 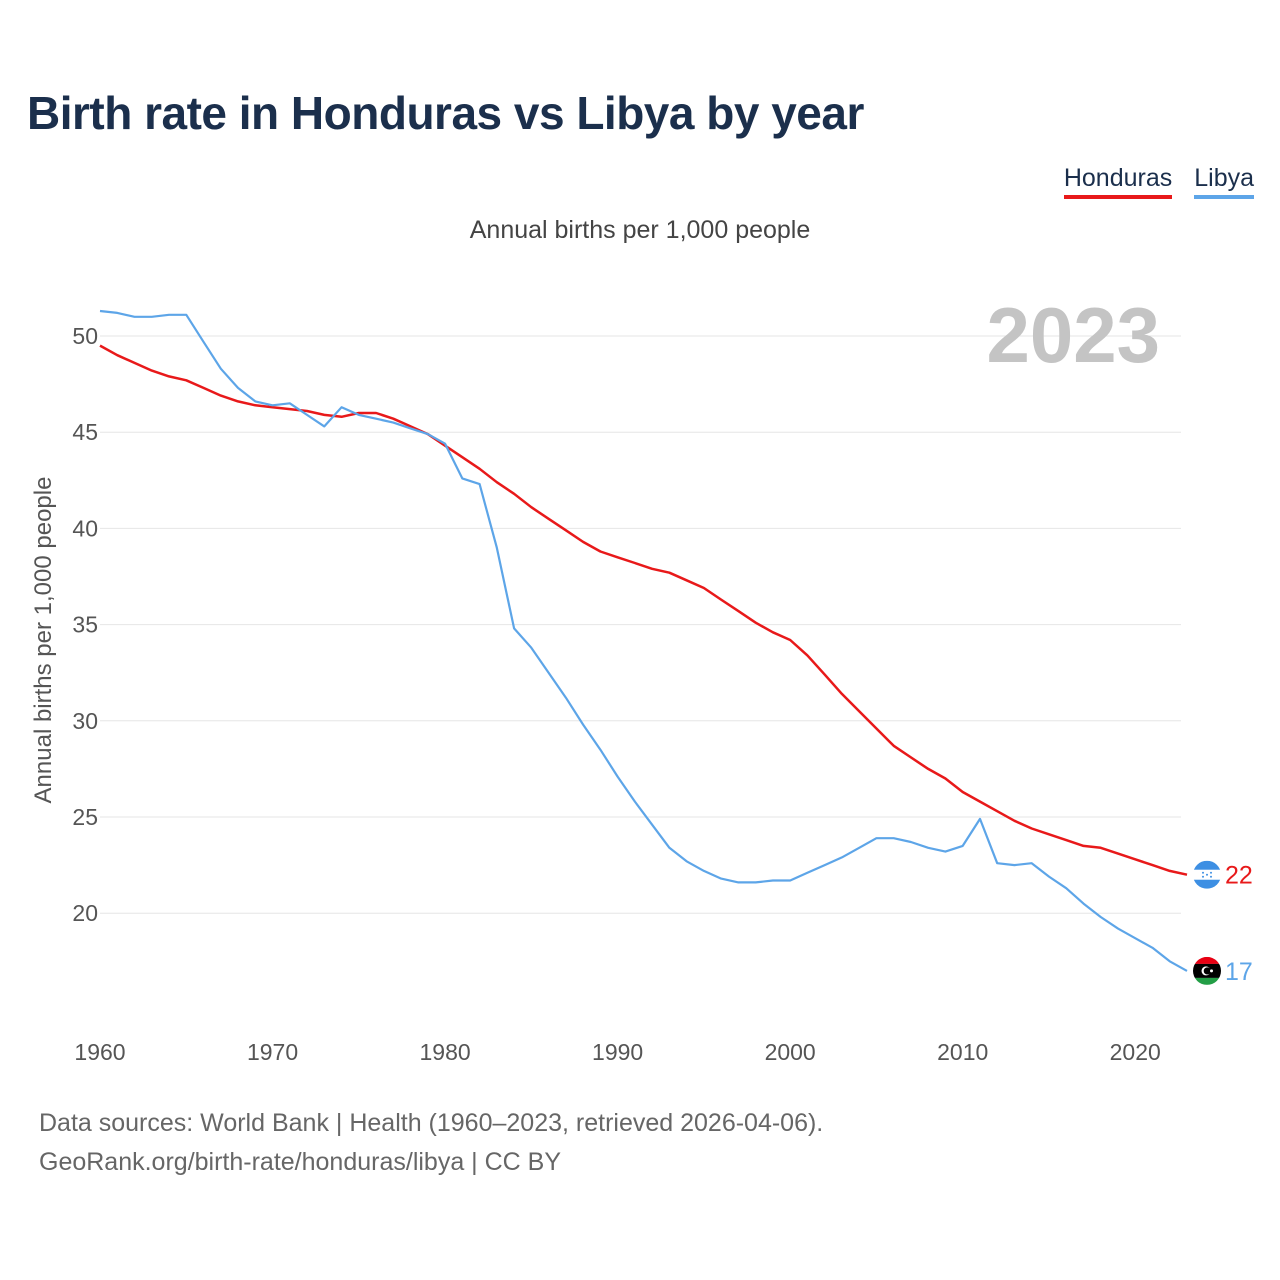 What do you see at coordinates (444, 1052) in the screenshot?
I see `x-tick-label: 1980` at bounding box center [444, 1052].